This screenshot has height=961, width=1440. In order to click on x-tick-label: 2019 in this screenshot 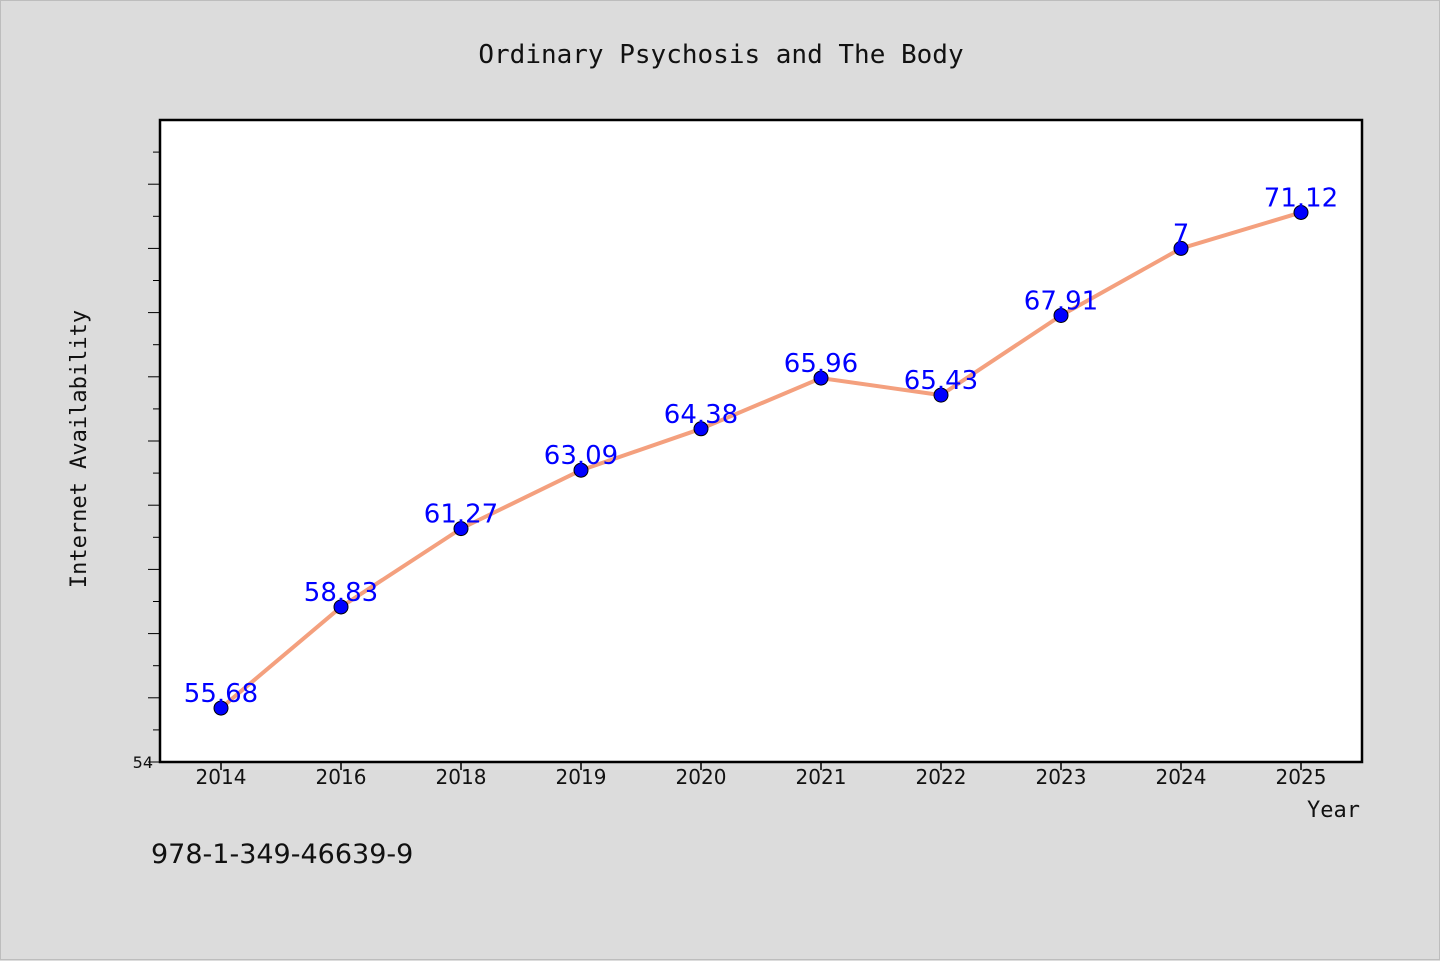, I will do `click(581, 777)`.